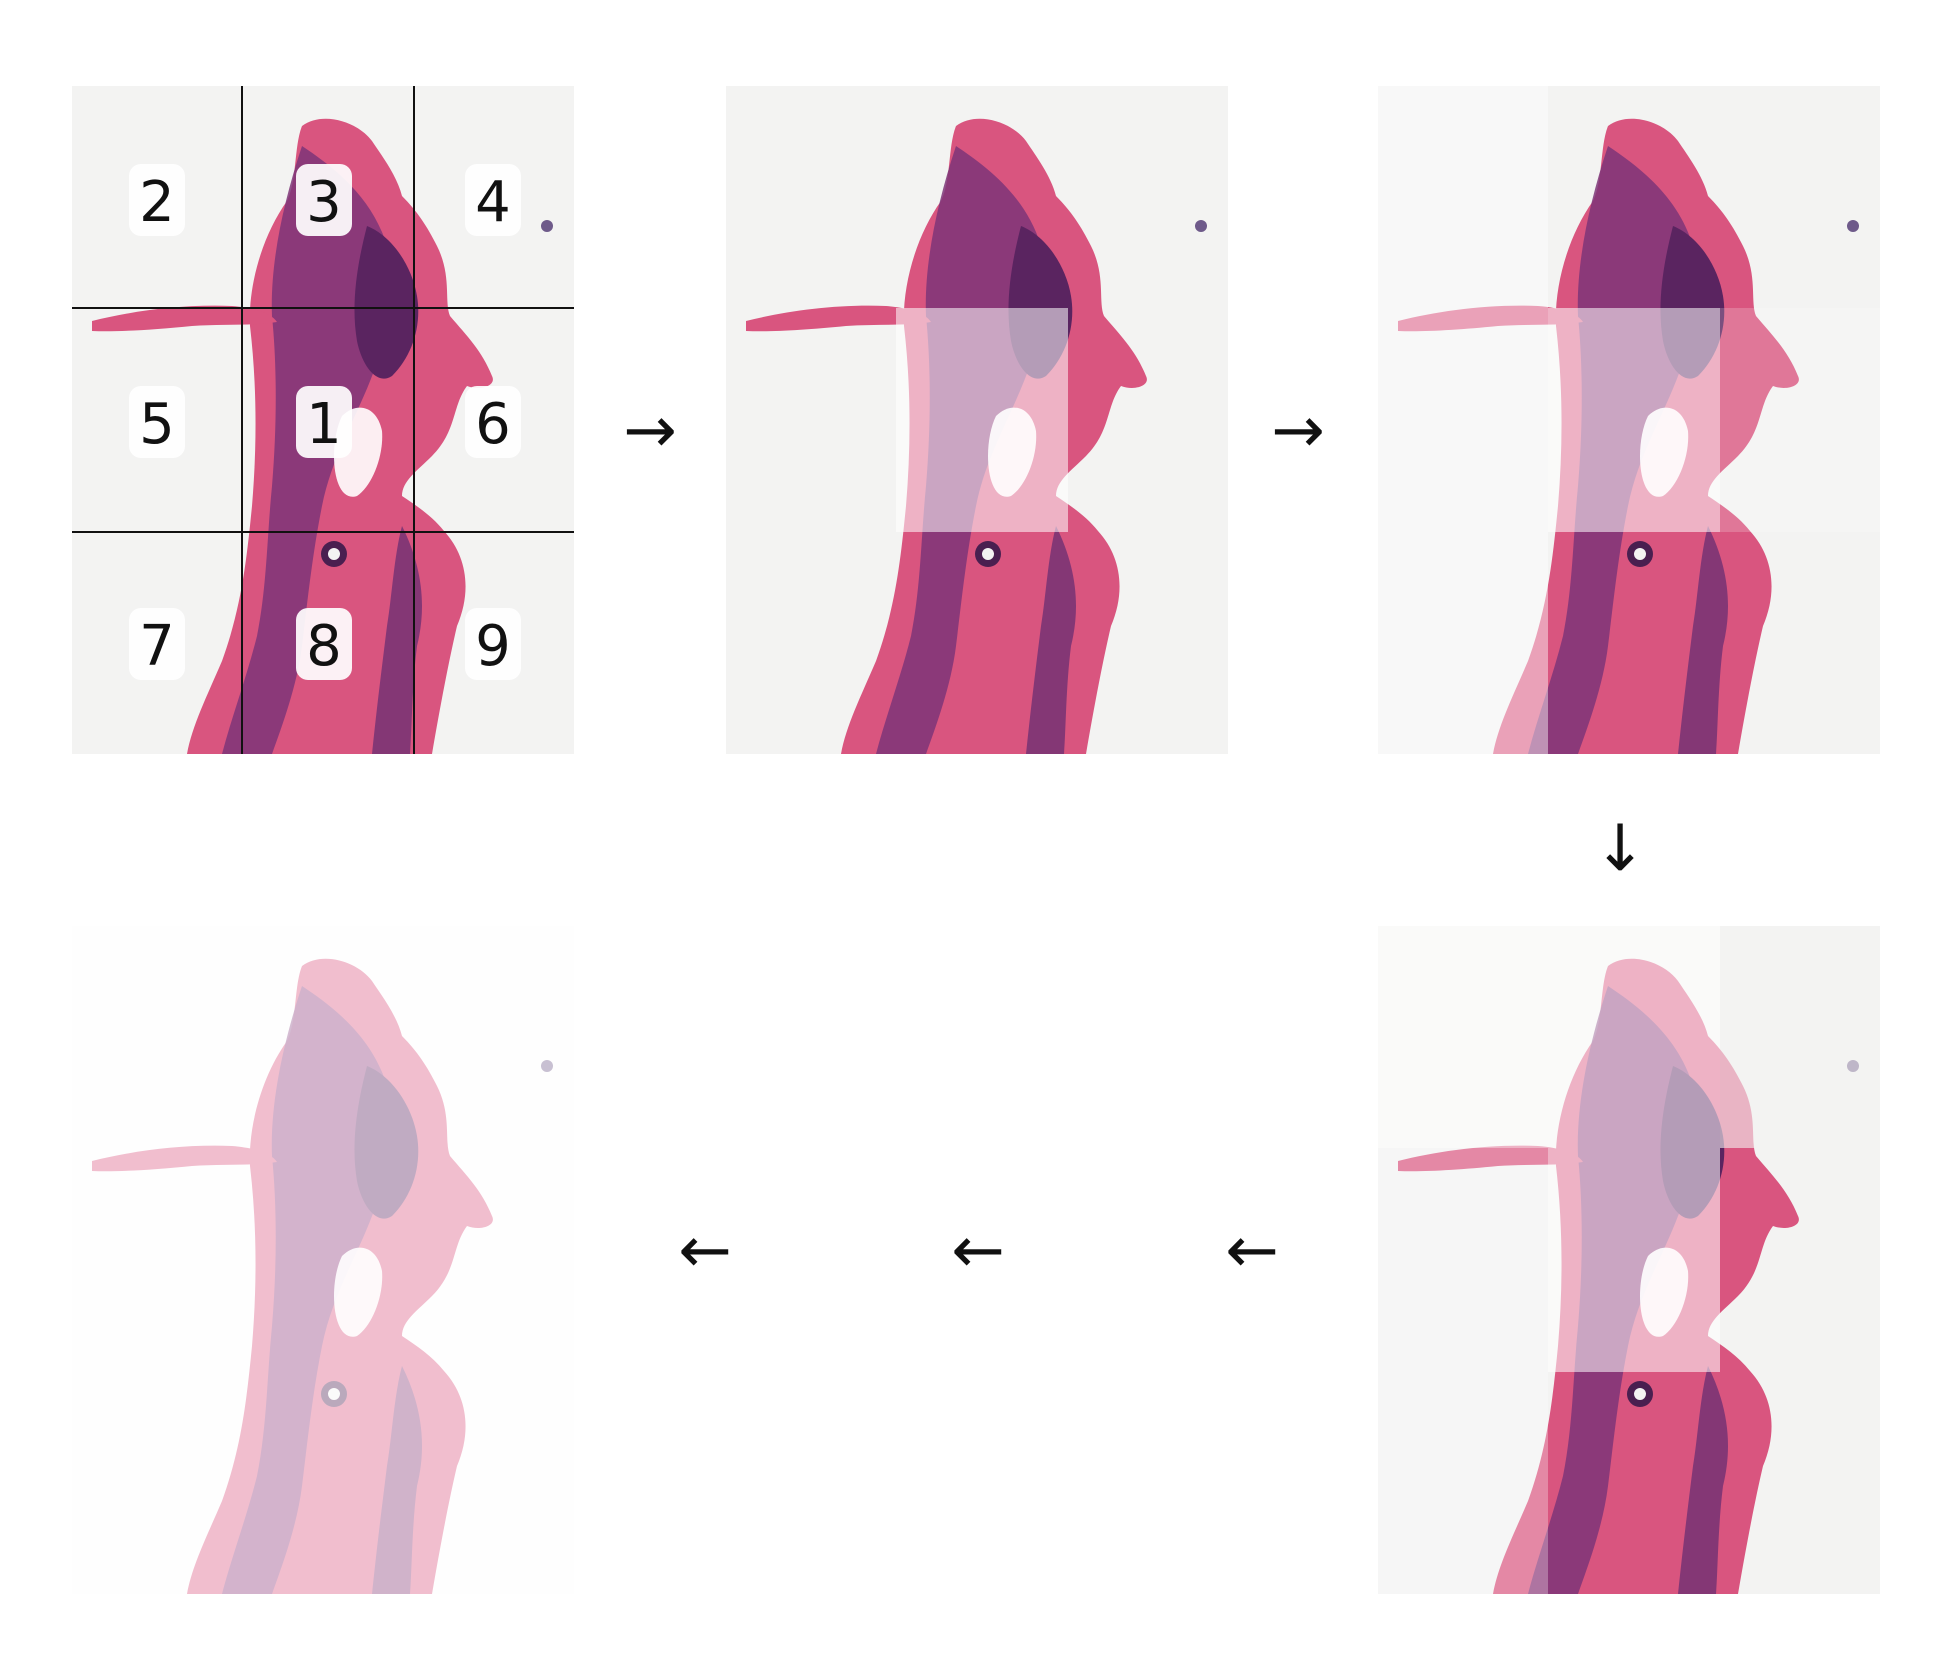 The width and height of the screenshot is (1949, 1676). I want to click on svg-text: 1, so click(324, 424).